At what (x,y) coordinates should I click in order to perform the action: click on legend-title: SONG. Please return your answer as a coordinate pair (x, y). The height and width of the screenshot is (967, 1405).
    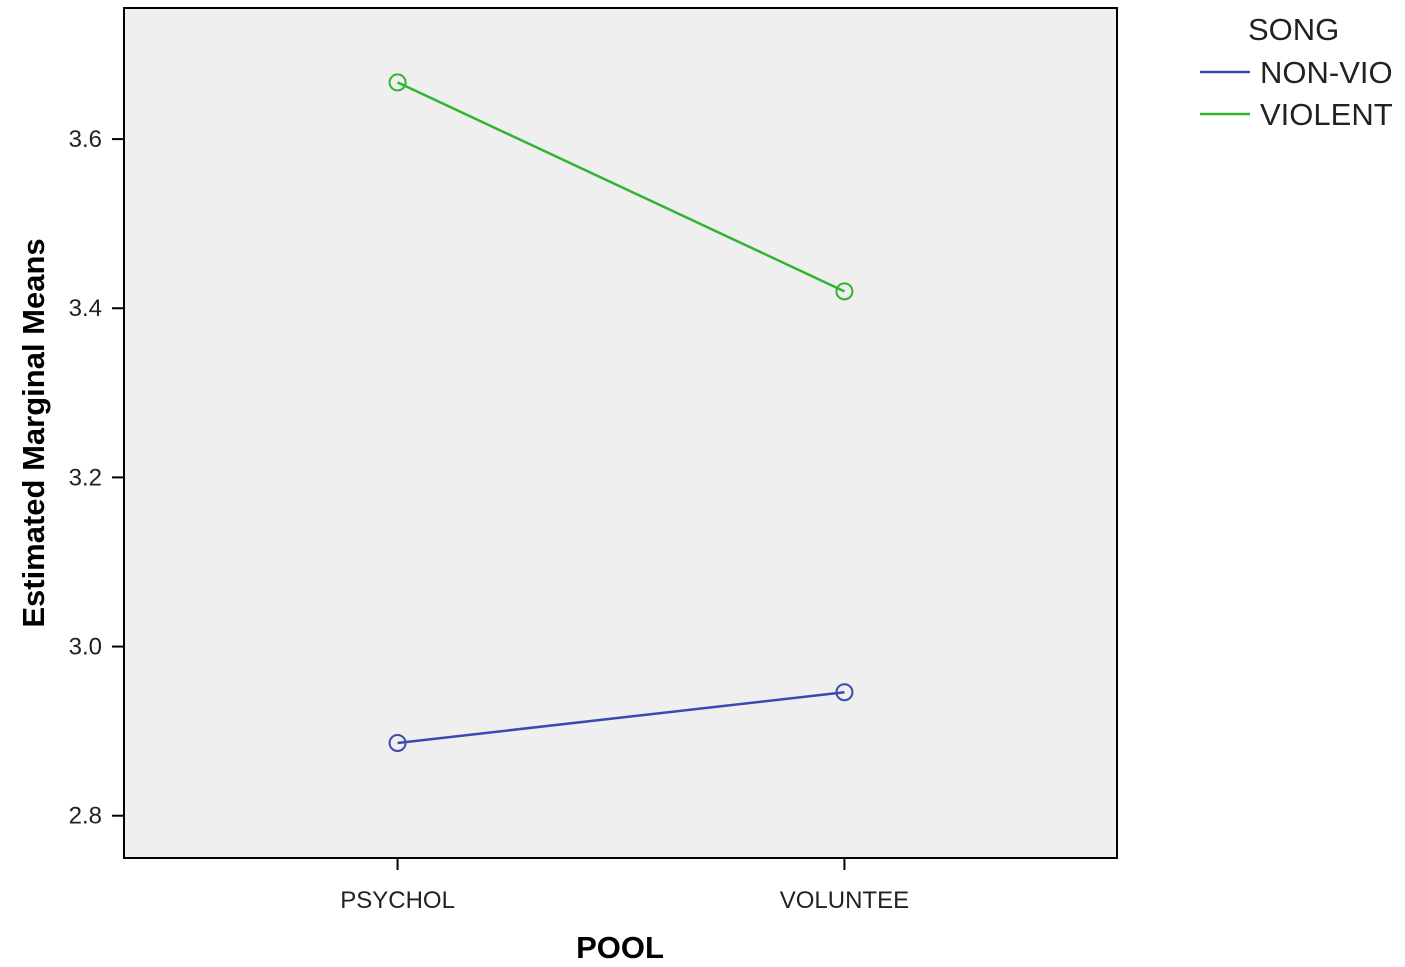
    Looking at the image, I should click on (1293, 29).